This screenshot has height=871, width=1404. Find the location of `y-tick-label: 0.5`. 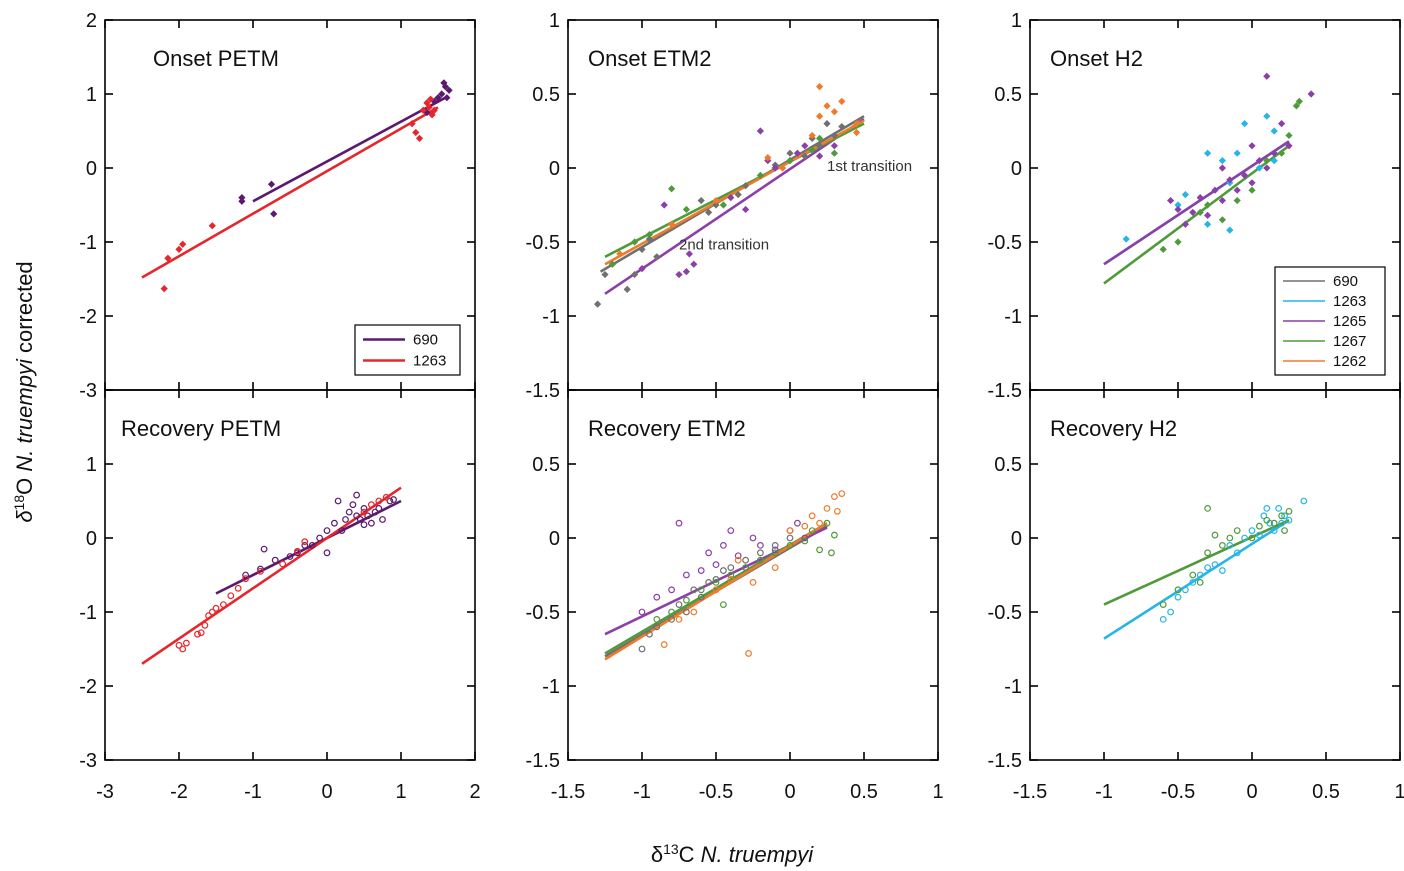

y-tick-label: 0.5 is located at coordinates (1008, 465).